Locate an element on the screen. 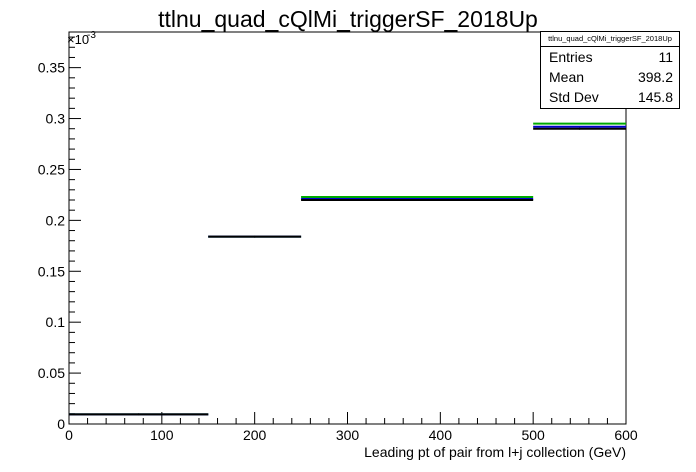  x-tick-label: 500 is located at coordinates (533, 435).